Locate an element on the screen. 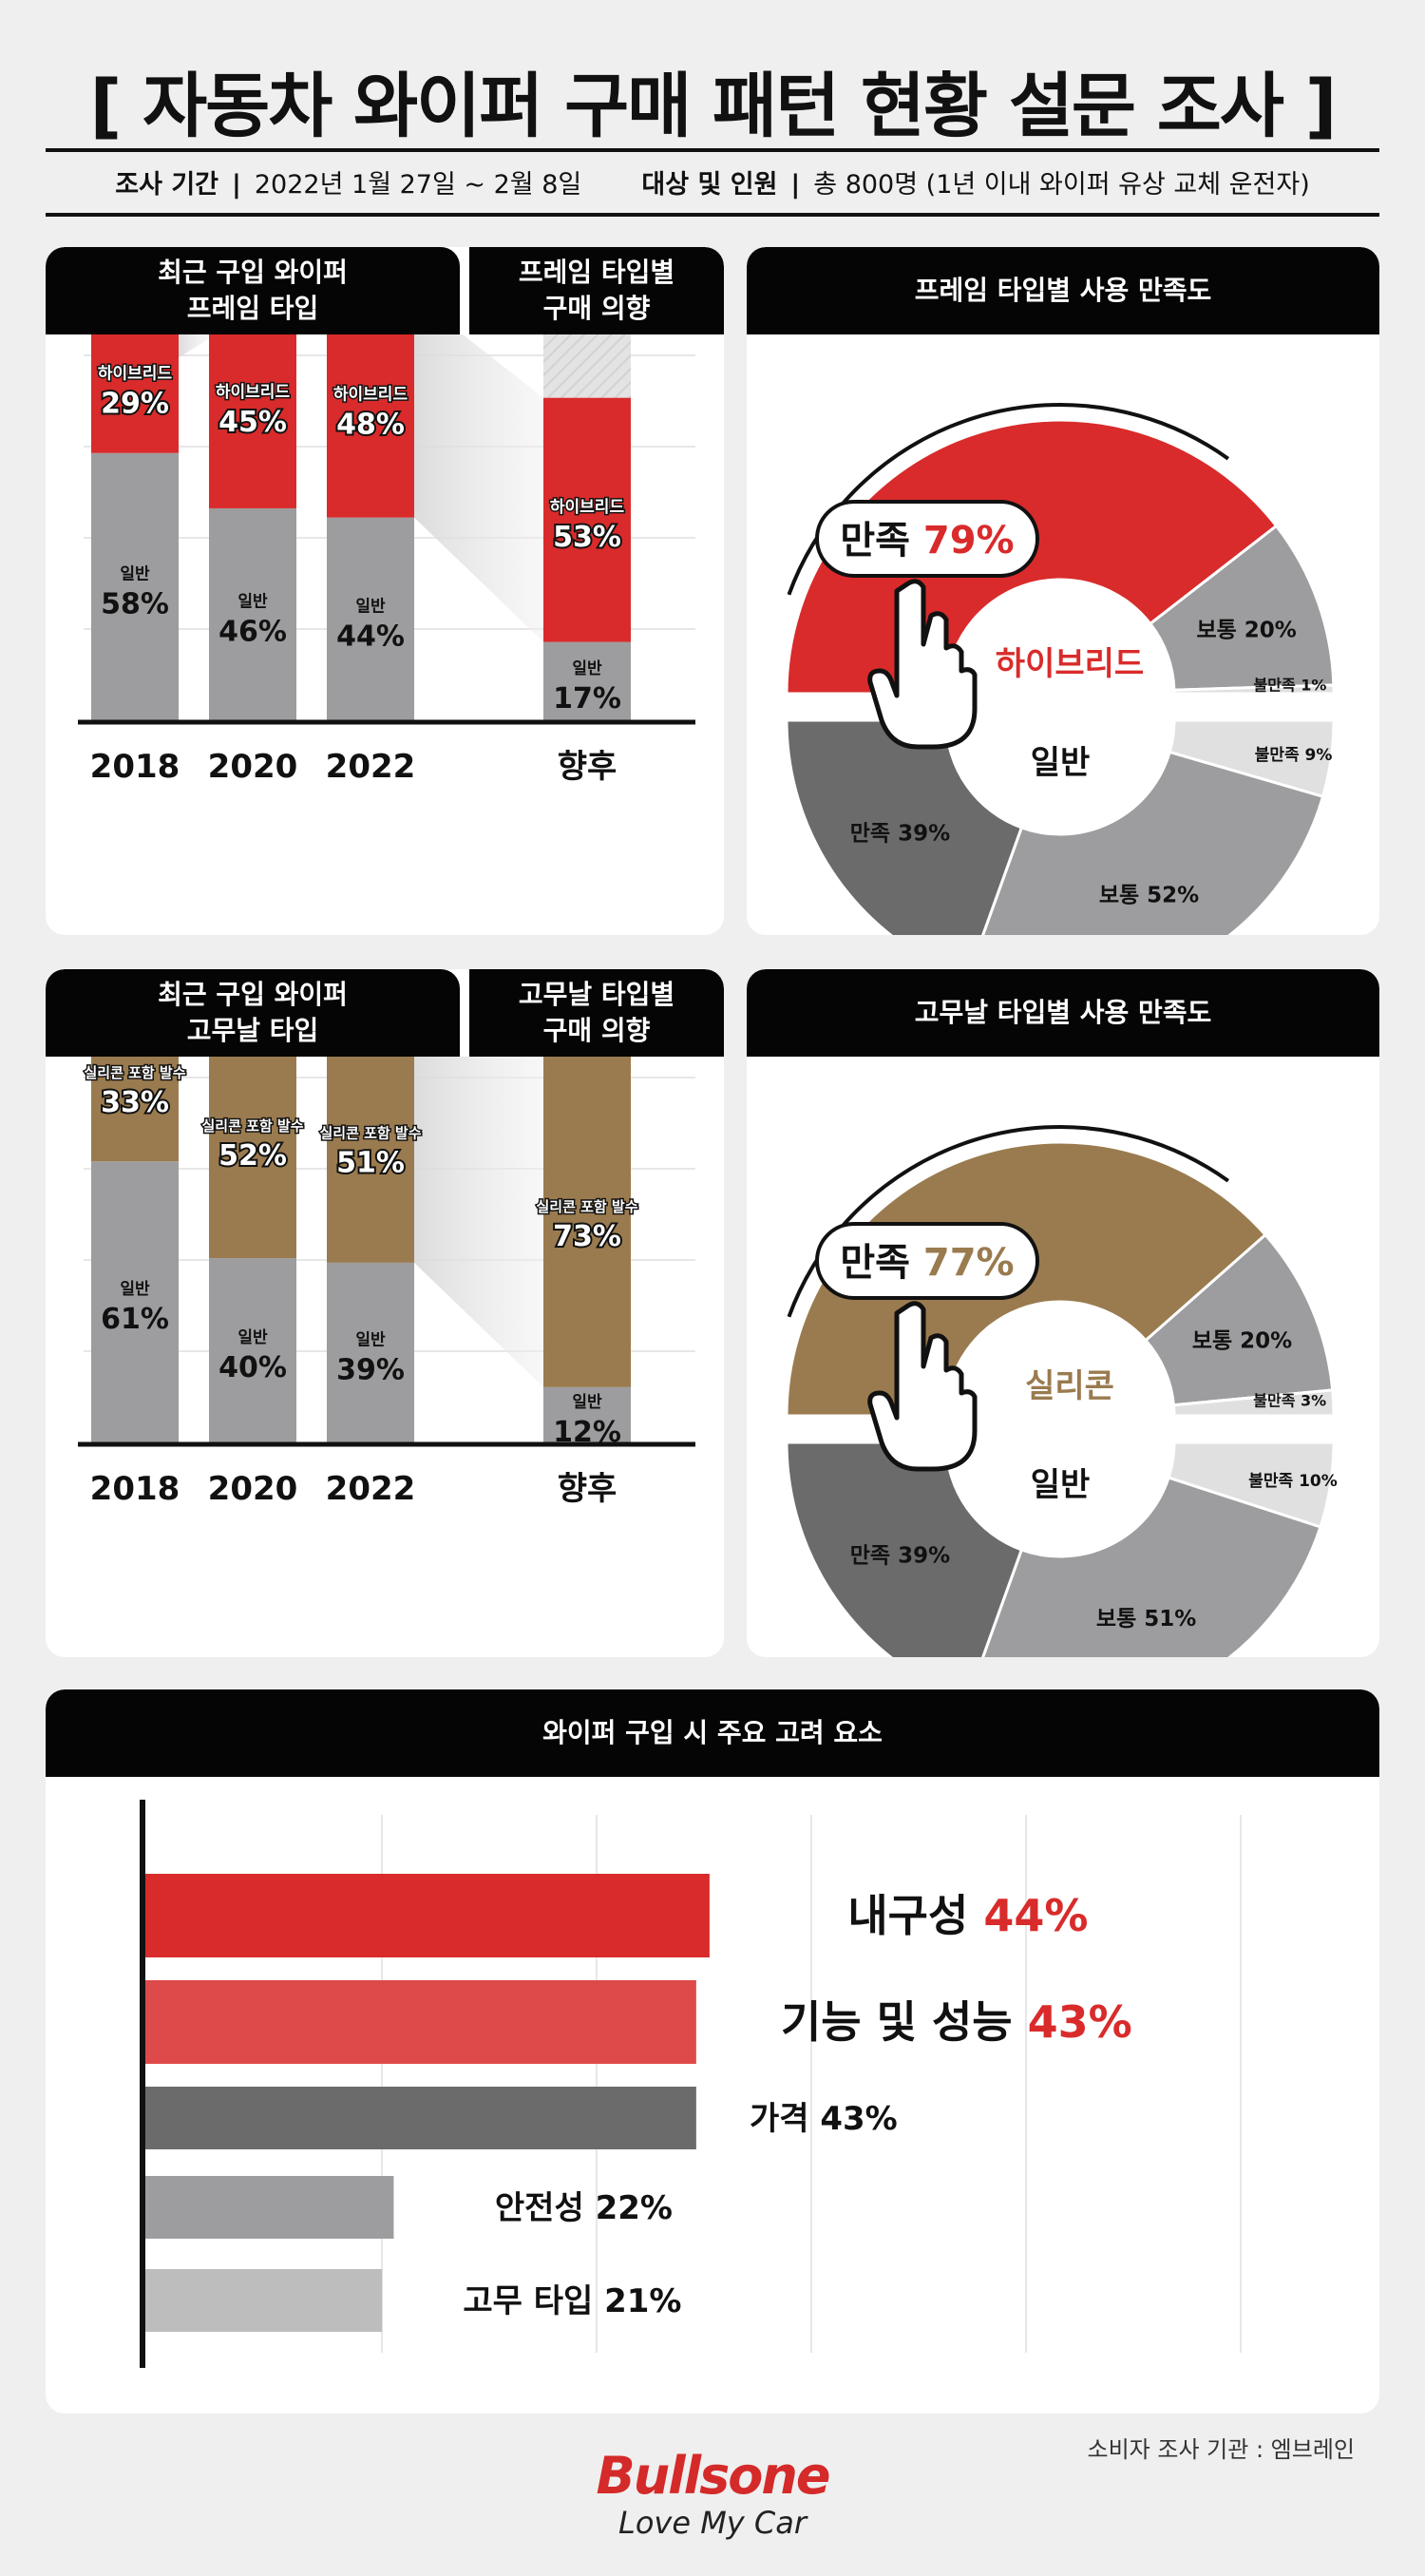 The width and height of the screenshot is (1425, 2576). callout-text: 만족 79% is located at coordinates (927, 541).